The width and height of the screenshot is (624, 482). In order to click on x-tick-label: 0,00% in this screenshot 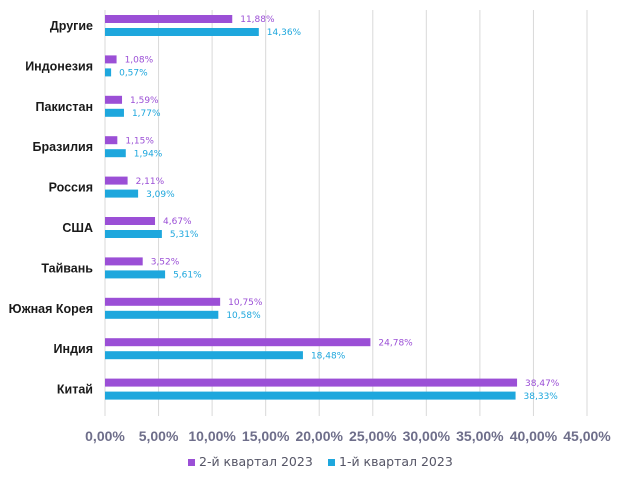, I will do `click(105, 436)`.